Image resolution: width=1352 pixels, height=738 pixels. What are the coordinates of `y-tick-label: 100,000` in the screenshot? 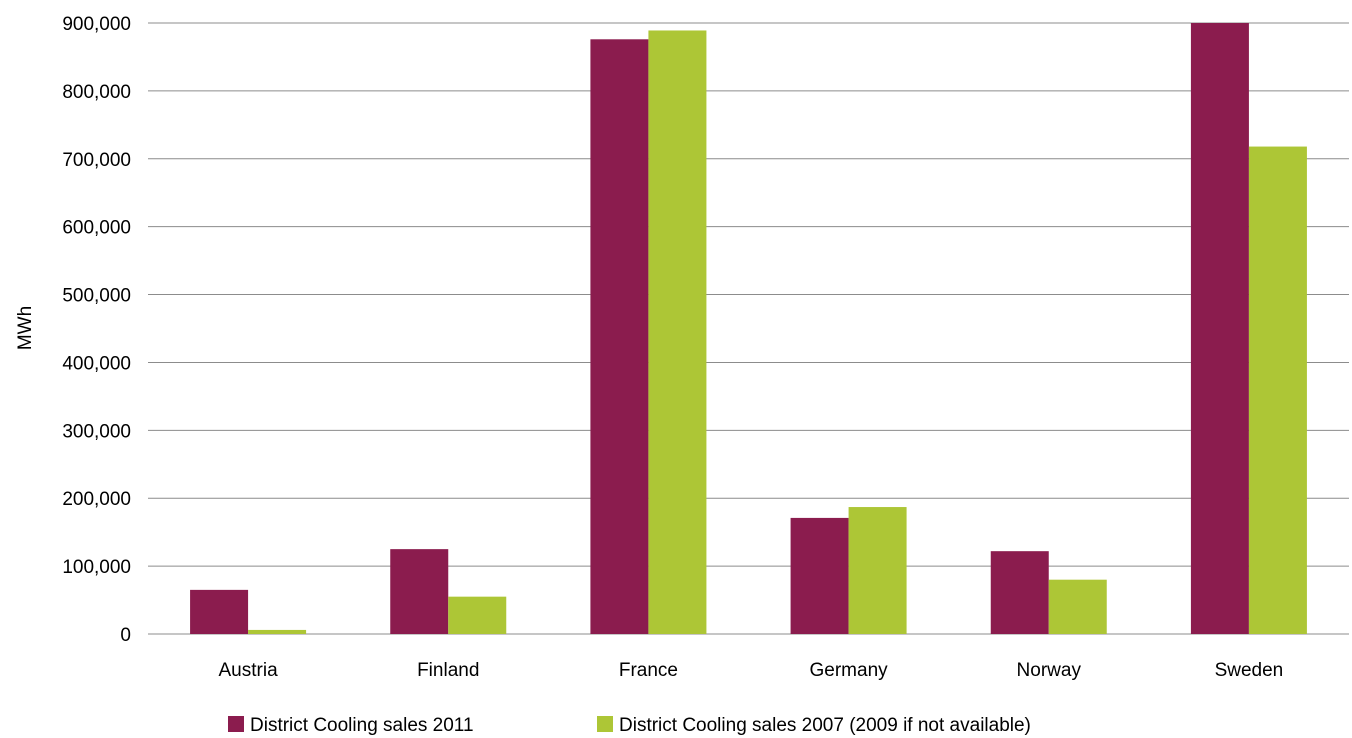 It's located at (96, 567).